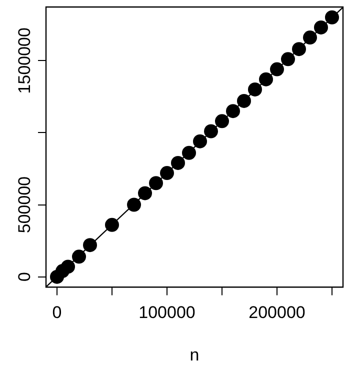 This screenshot has height=374, width=357. I want to click on y-tick-label: 0, so click(24, 277).